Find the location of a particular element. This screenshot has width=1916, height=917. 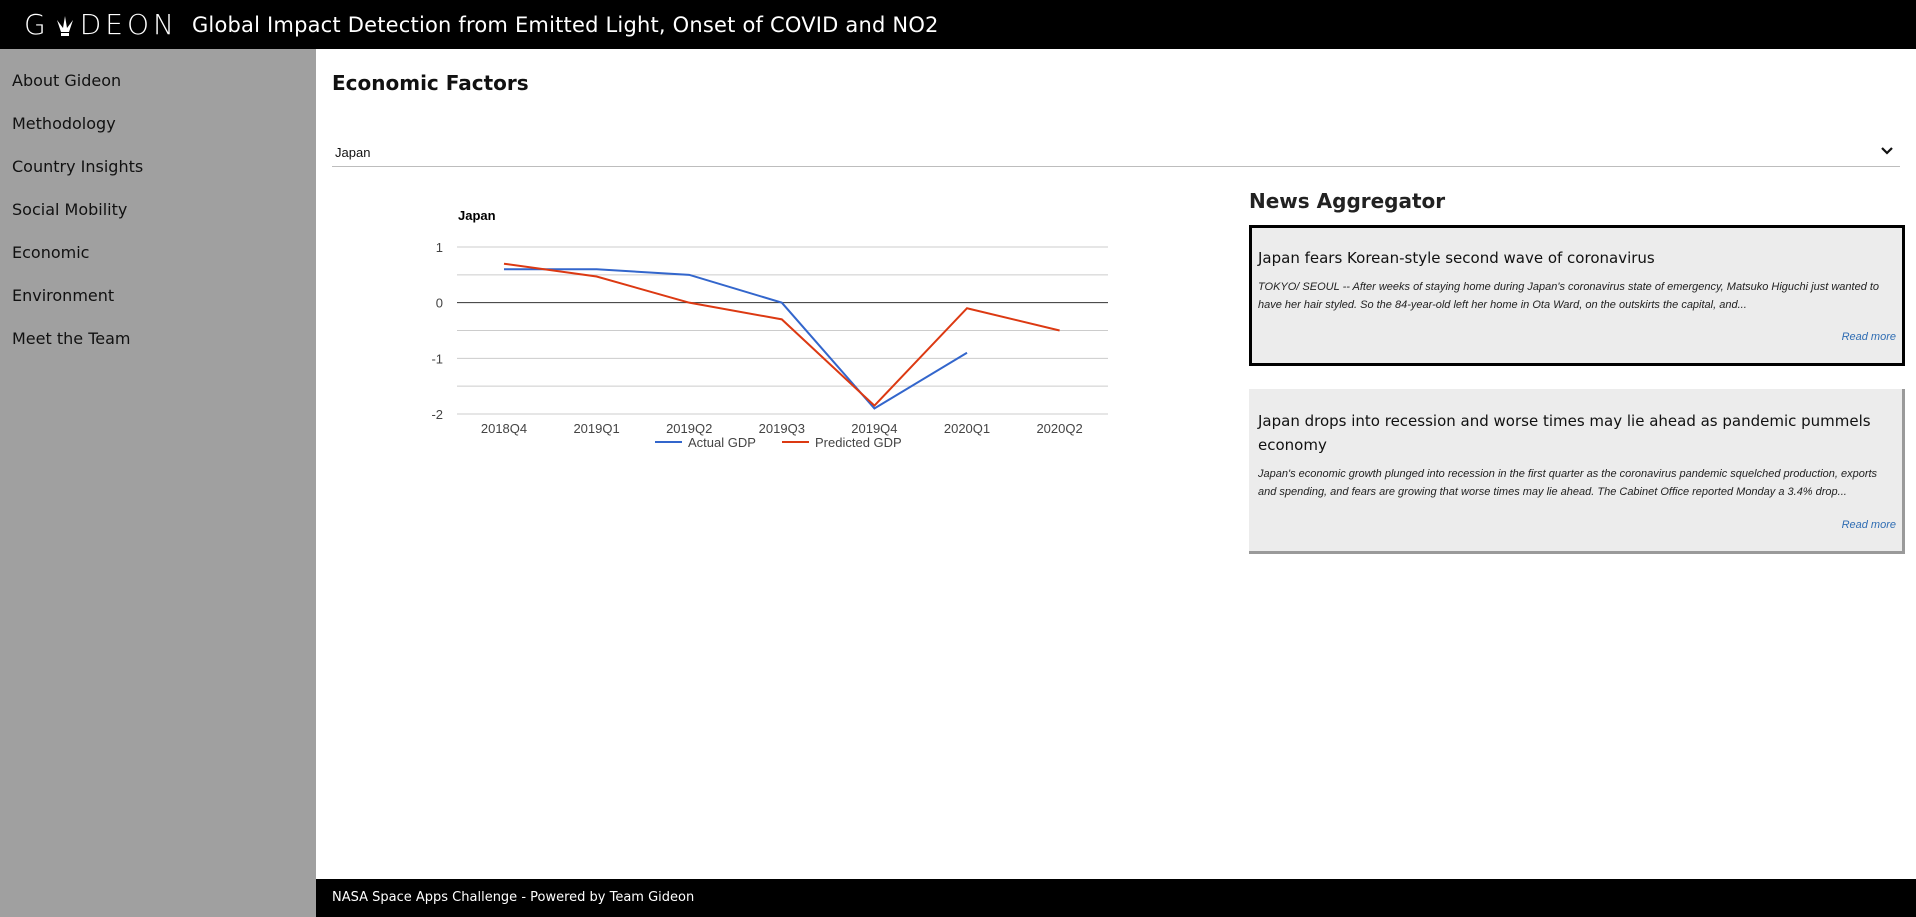

chart-gridlines is located at coordinates (782, 330).